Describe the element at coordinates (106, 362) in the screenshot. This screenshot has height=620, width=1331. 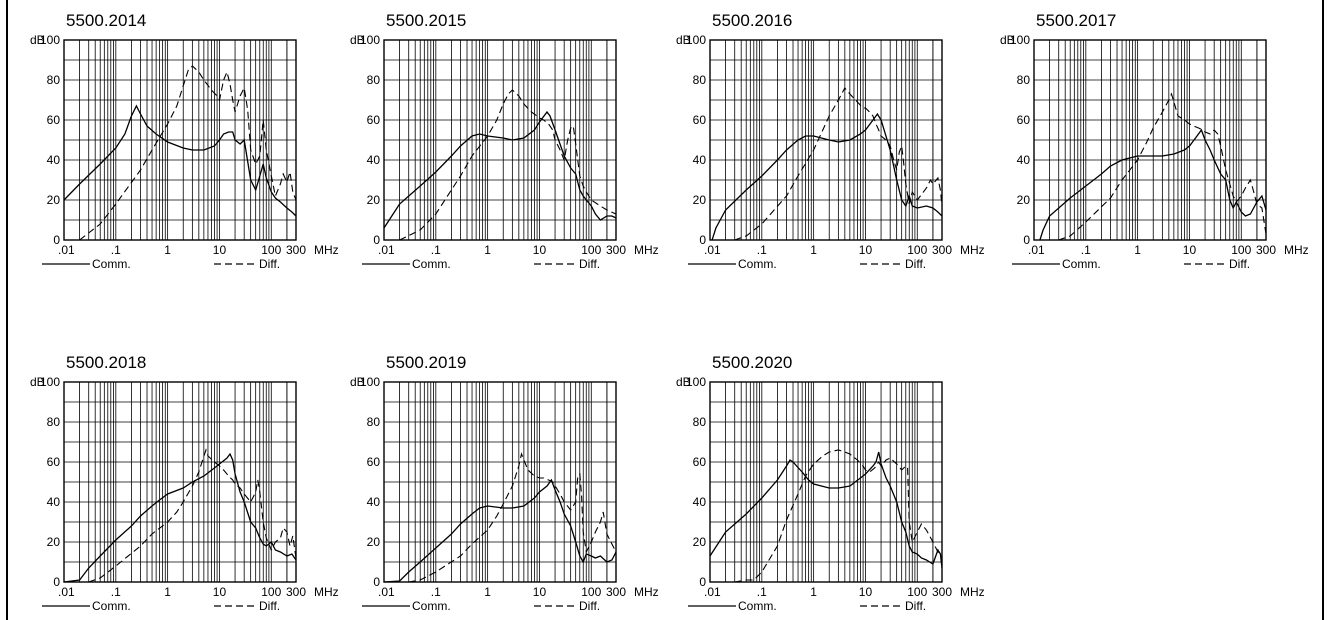
I see `chart-title: 5500.2018` at that location.